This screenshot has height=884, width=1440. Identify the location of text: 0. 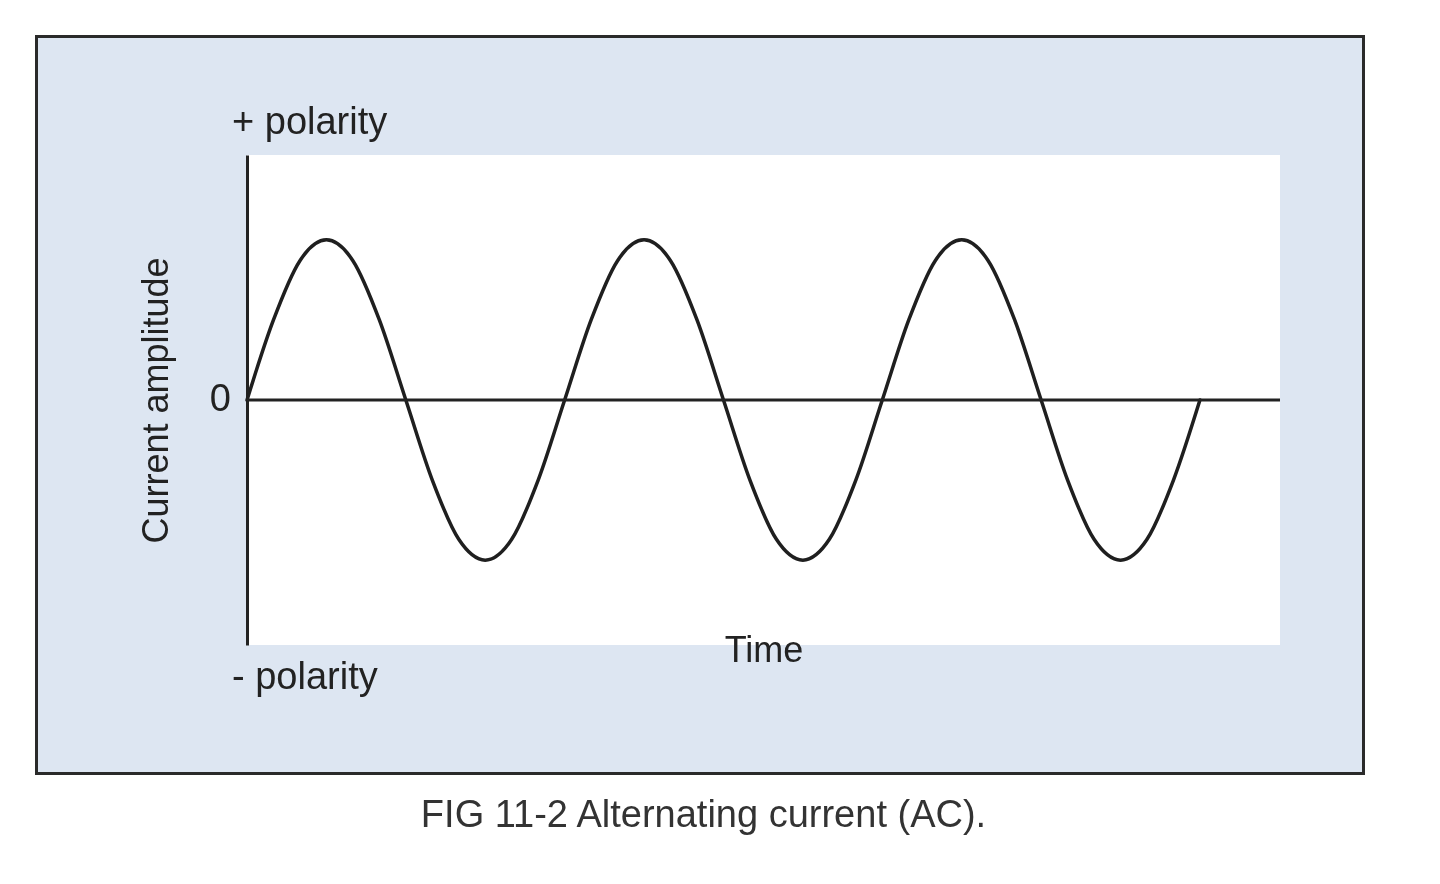
(220, 398).